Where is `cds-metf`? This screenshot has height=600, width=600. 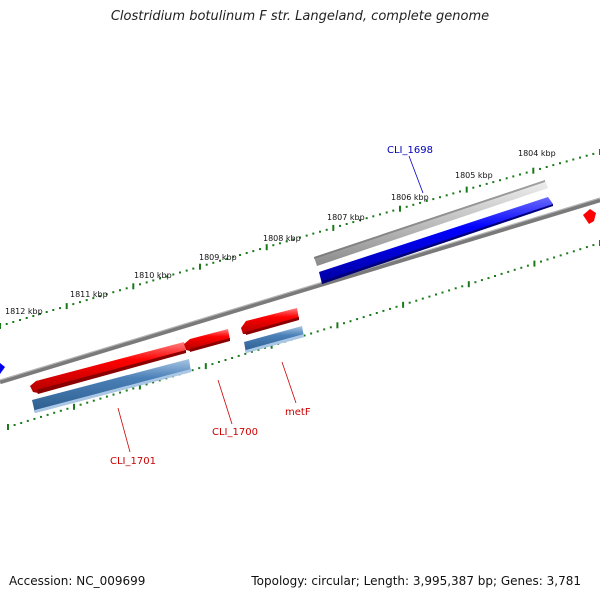 cds-metf is located at coordinates (270, 321).